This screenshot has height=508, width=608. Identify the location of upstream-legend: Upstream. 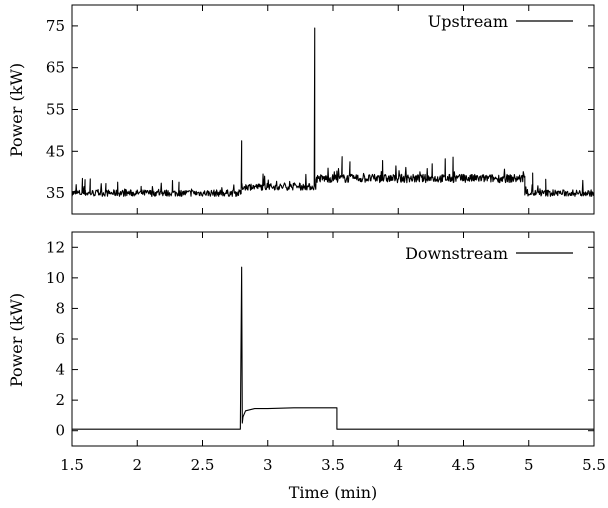
(500, 21).